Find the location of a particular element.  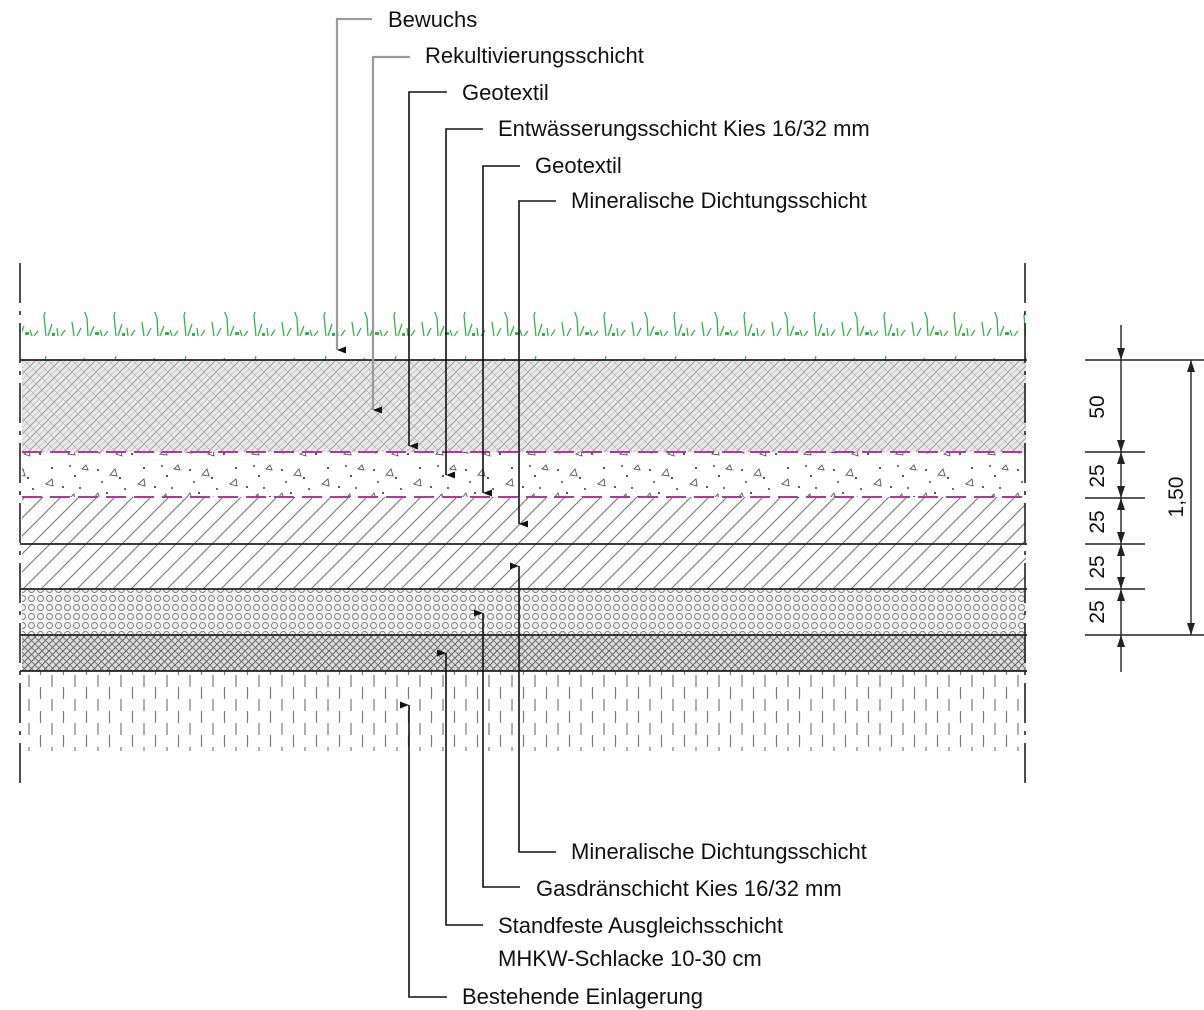

label-bewuchs: Bewuchs is located at coordinates (432, 19).